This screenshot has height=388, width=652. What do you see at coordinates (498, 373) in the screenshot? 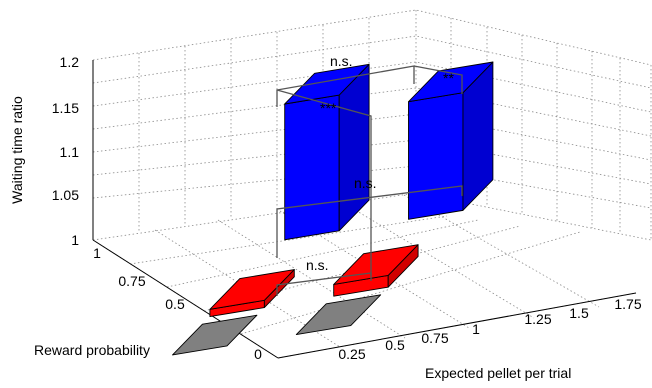
I see `x-axis-label: Expected pellet per trial` at bounding box center [498, 373].